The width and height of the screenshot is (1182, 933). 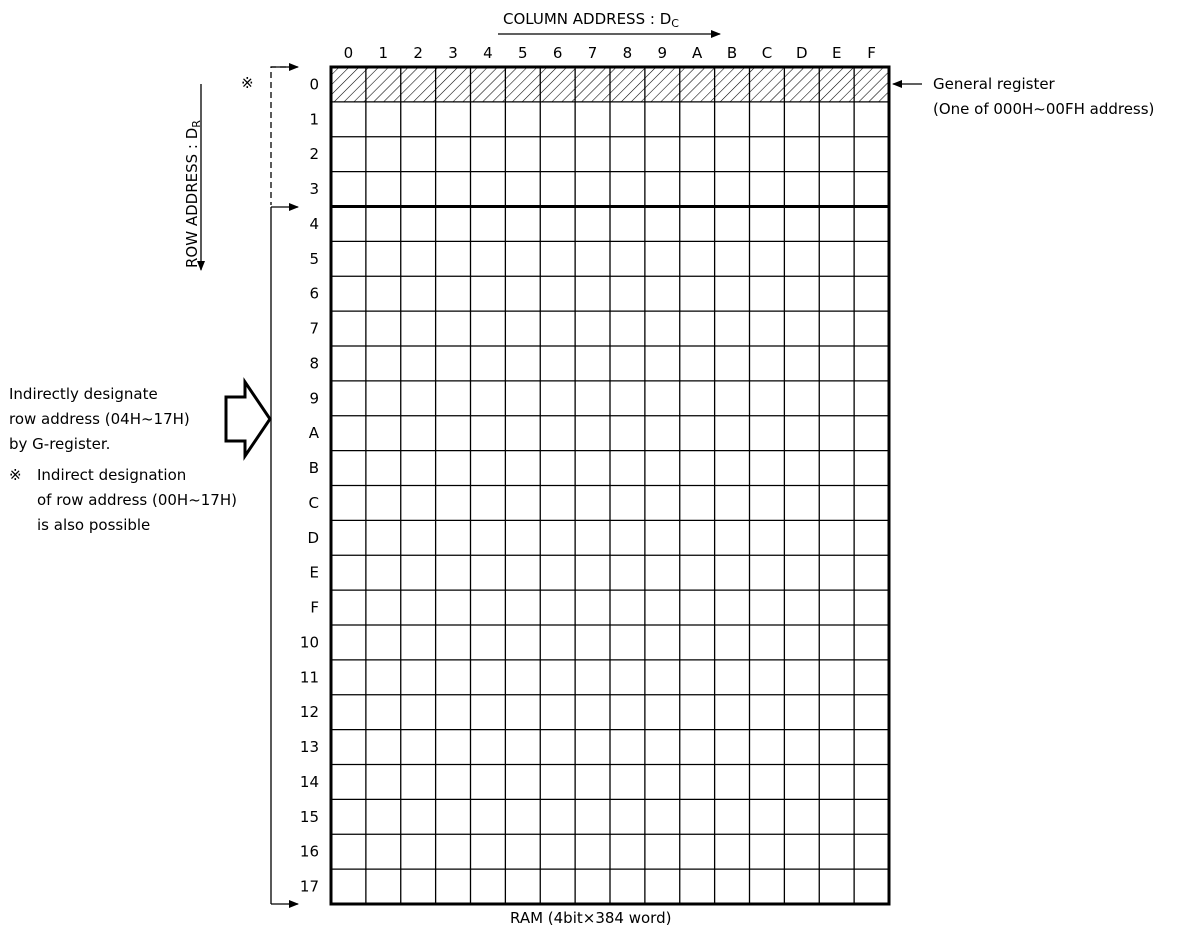 What do you see at coordinates (349, 53) in the screenshot?
I see `column-label: 0` at bounding box center [349, 53].